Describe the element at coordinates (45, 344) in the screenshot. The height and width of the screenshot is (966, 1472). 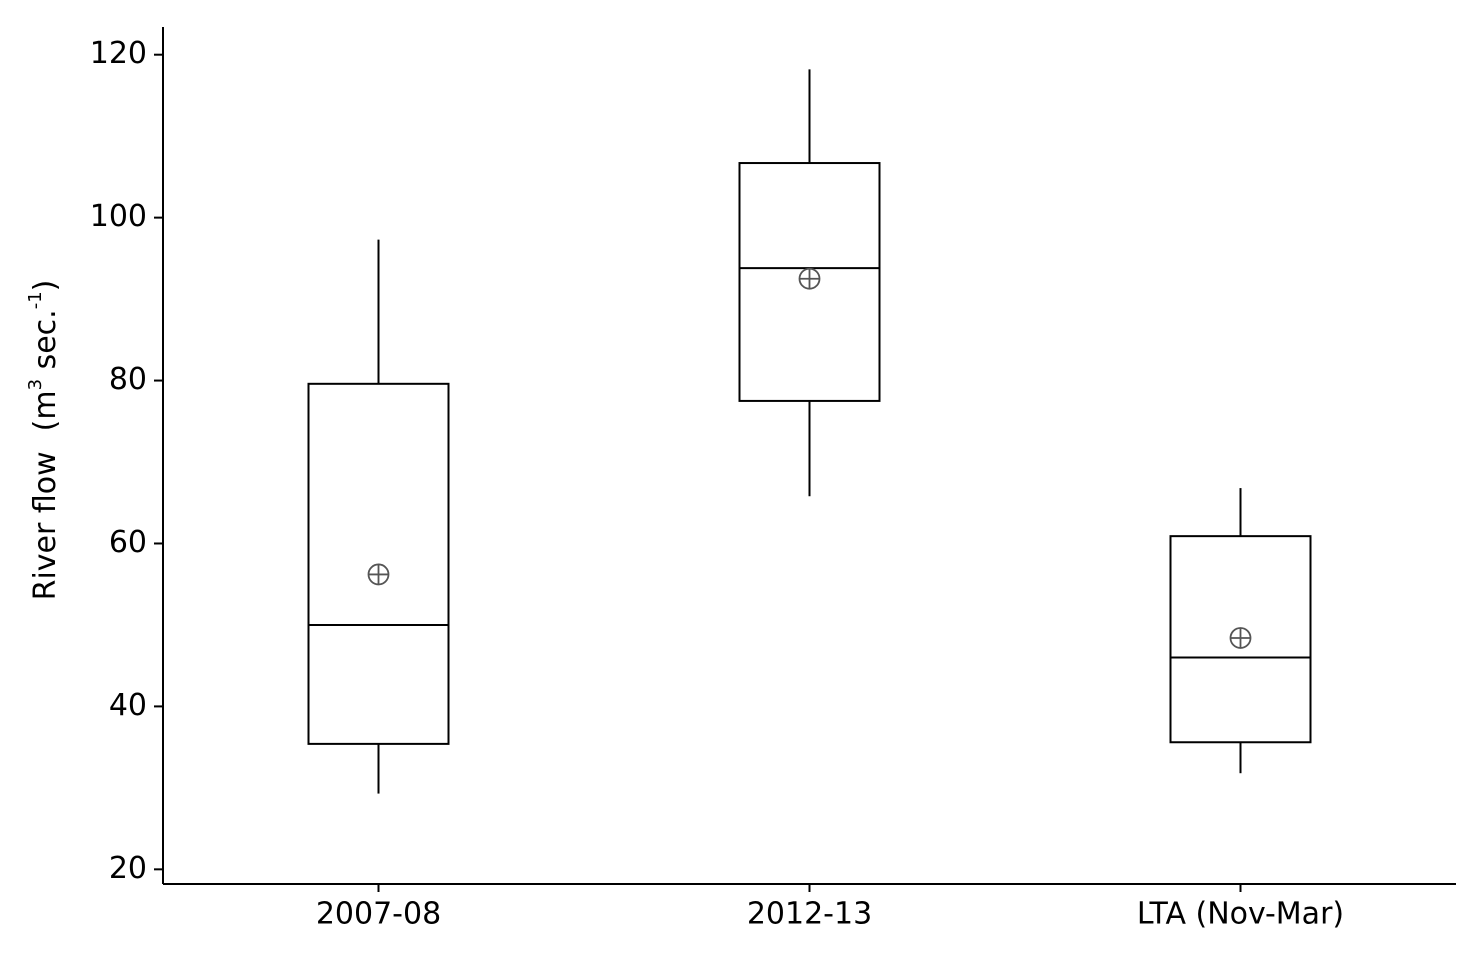
I see `y-label-unit: sec.` at that location.